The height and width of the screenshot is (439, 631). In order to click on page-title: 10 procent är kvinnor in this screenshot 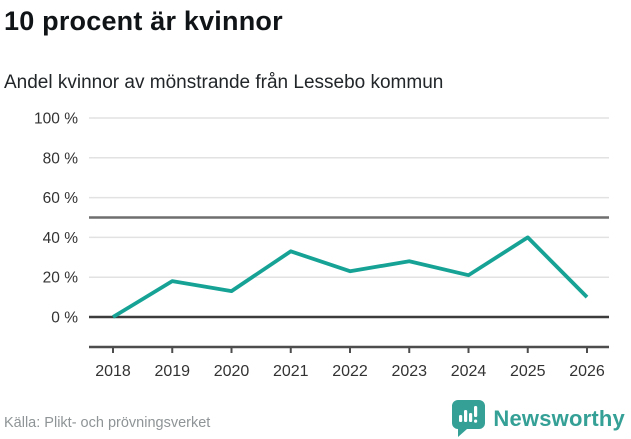, I will do `click(143, 21)`.